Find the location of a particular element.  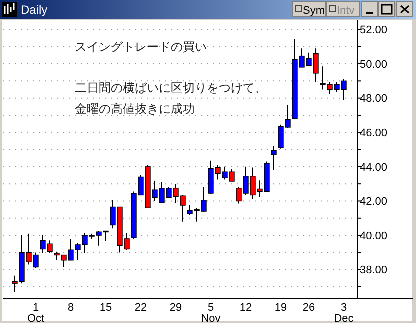

chart-title: Daily is located at coordinates (34, 10).